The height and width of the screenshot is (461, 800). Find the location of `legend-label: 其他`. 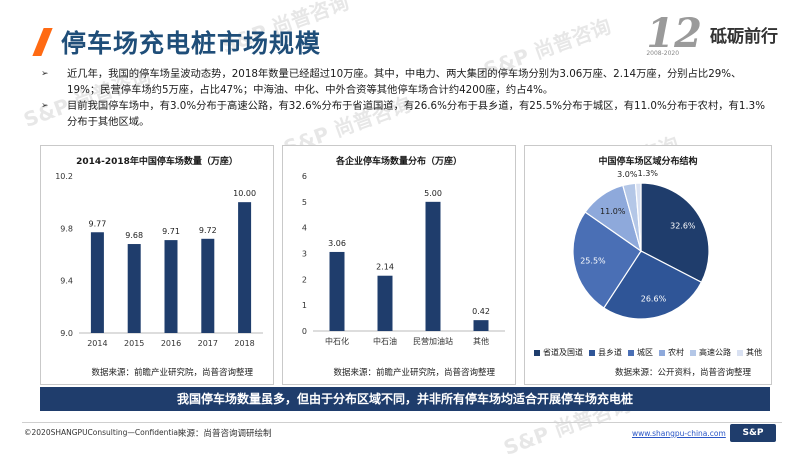

legend-label: 其他 is located at coordinates (754, 352).